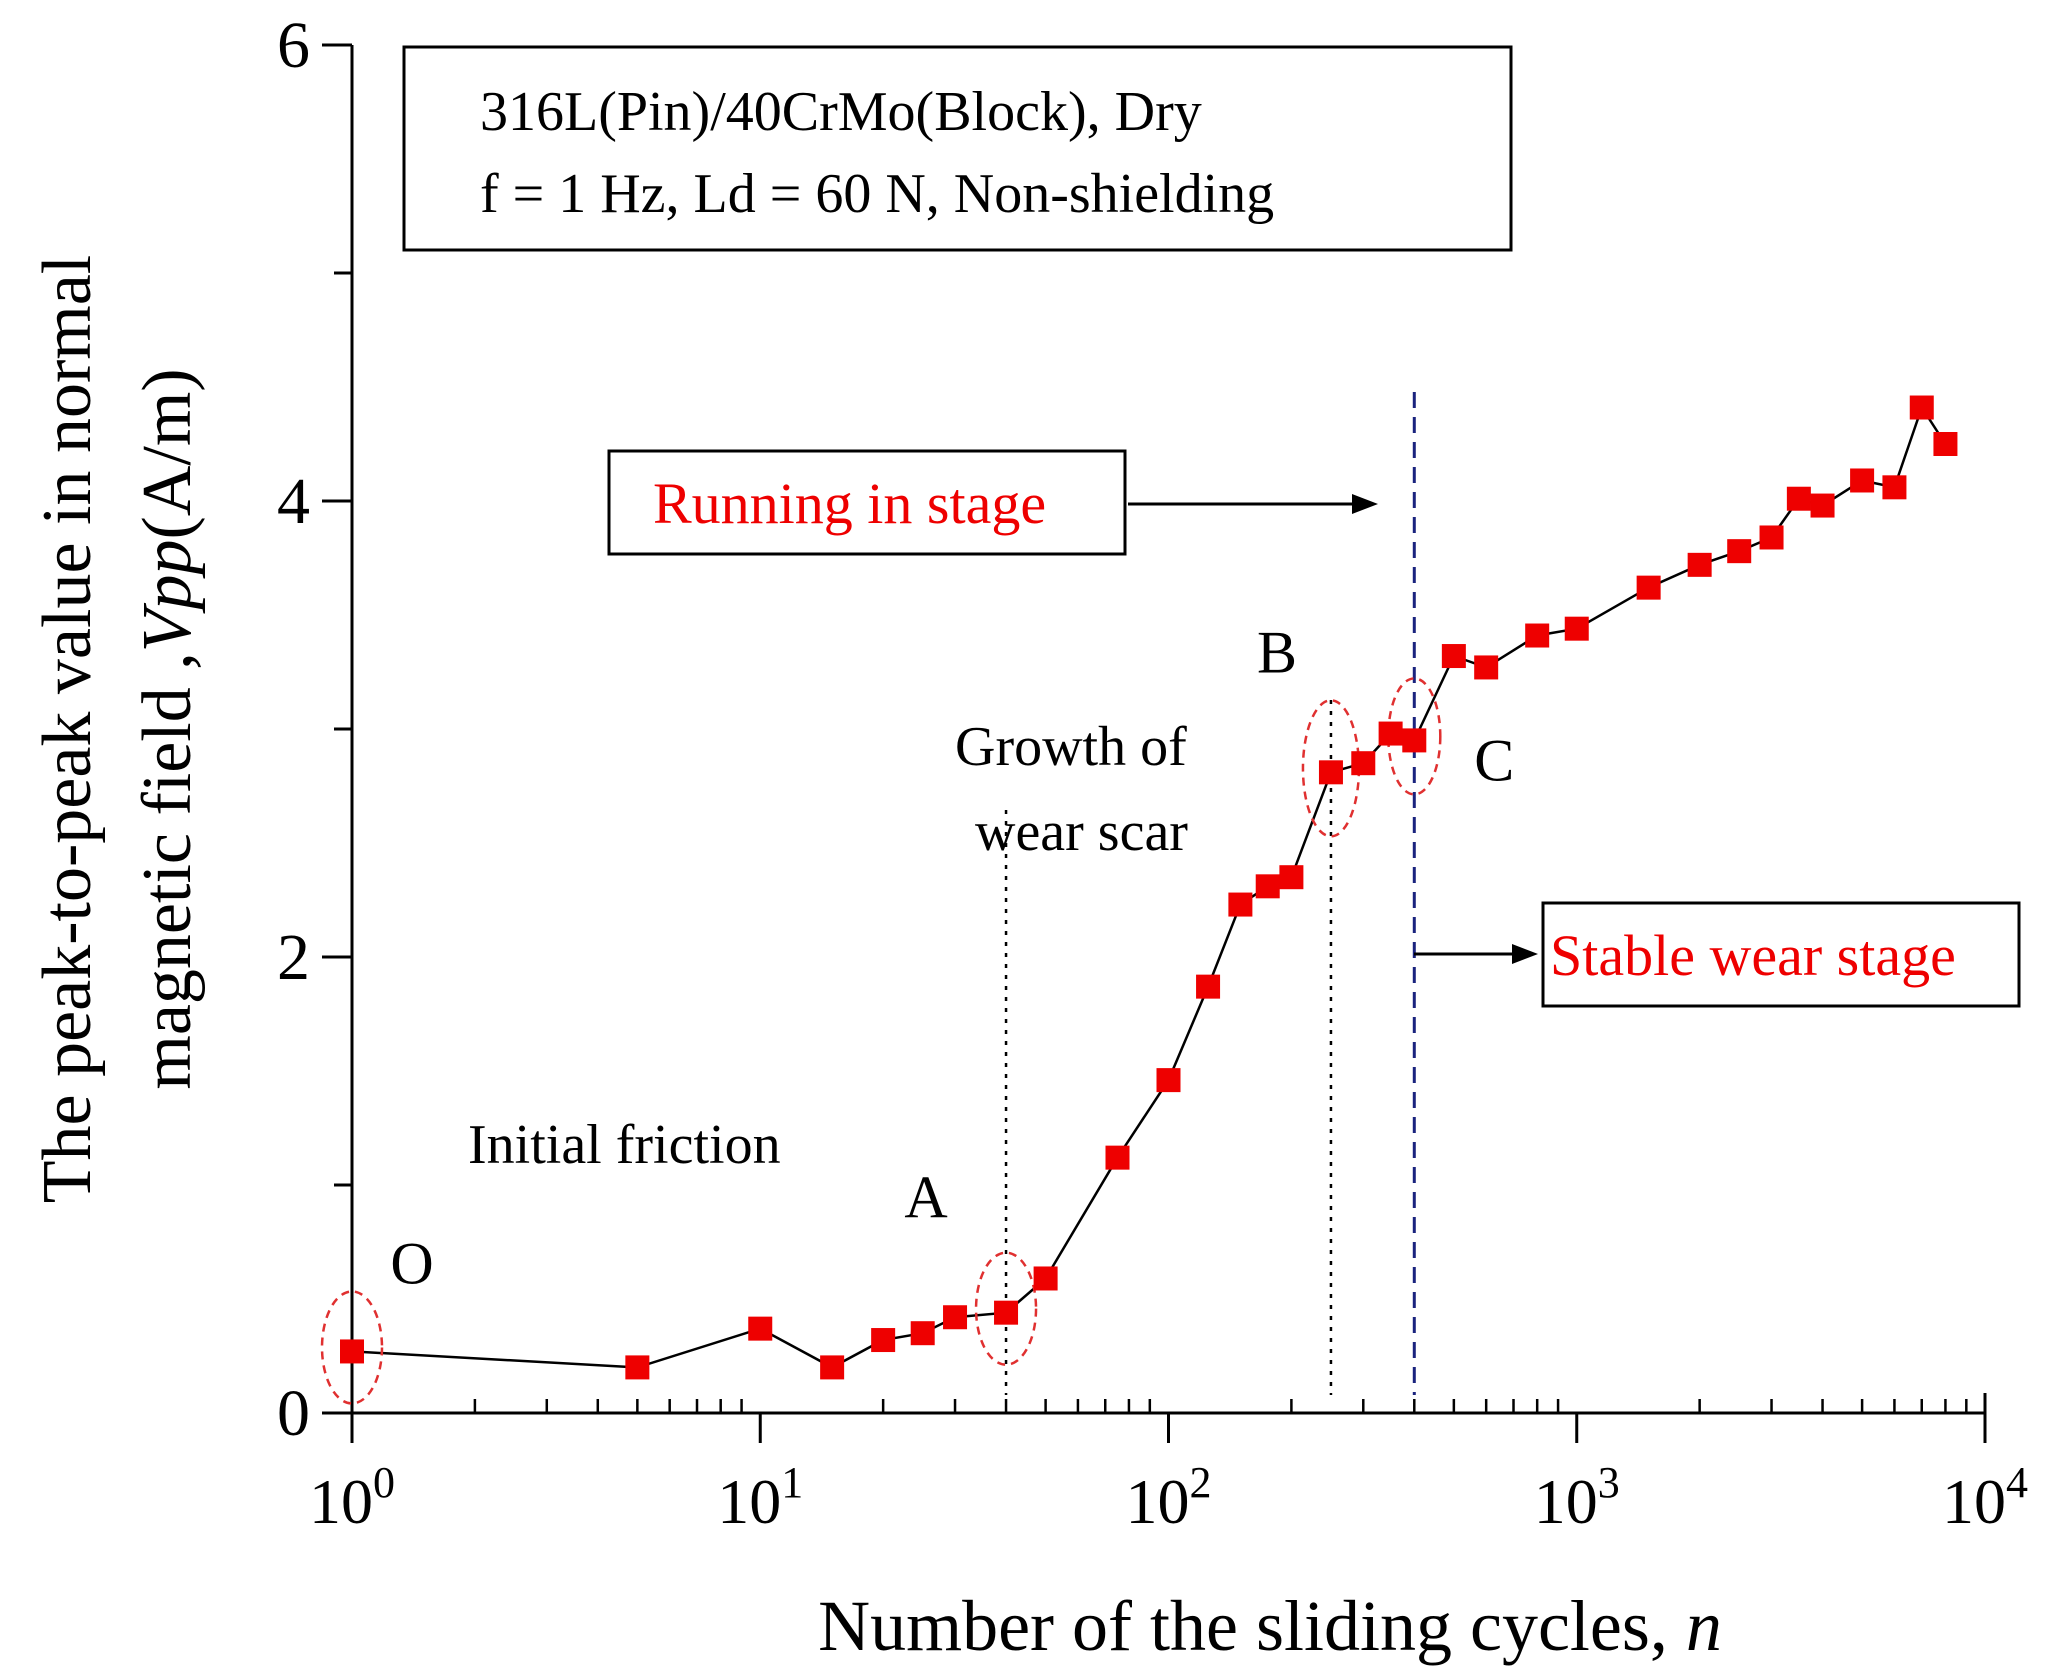 The width and height of the screenshot is (2047, 1679). Describe the element at coordinates (293, 957) in the screenshot. I see `y-tick-label: 2` at that location.